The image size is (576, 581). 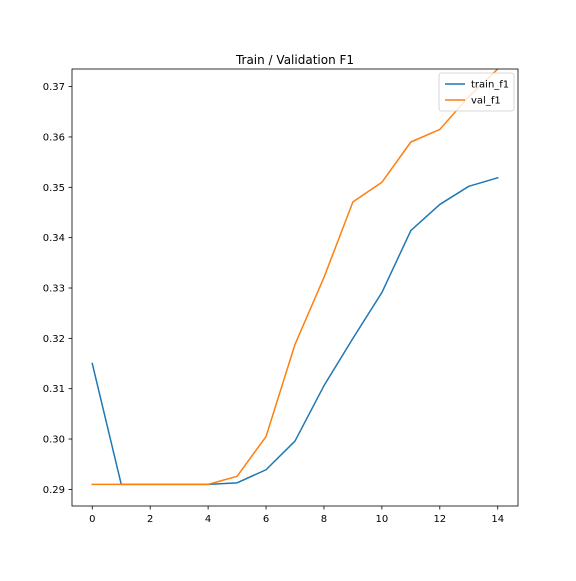 I want to click on y-tick-label: 0.34, so click(x=54, y=238).